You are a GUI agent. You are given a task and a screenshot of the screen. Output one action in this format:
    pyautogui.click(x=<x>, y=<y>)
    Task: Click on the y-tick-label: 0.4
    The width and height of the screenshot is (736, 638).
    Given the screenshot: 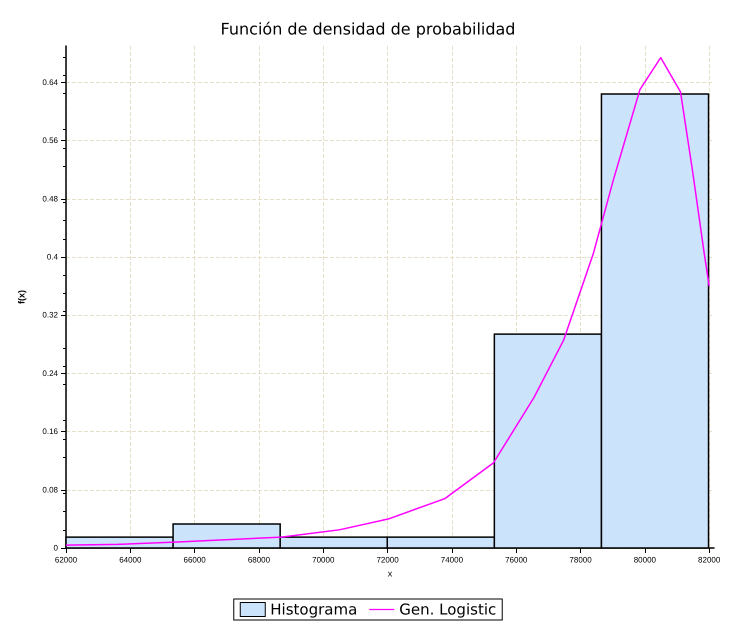 What is the action you would take?
    pyautogui.click(x=52, y=257)
    